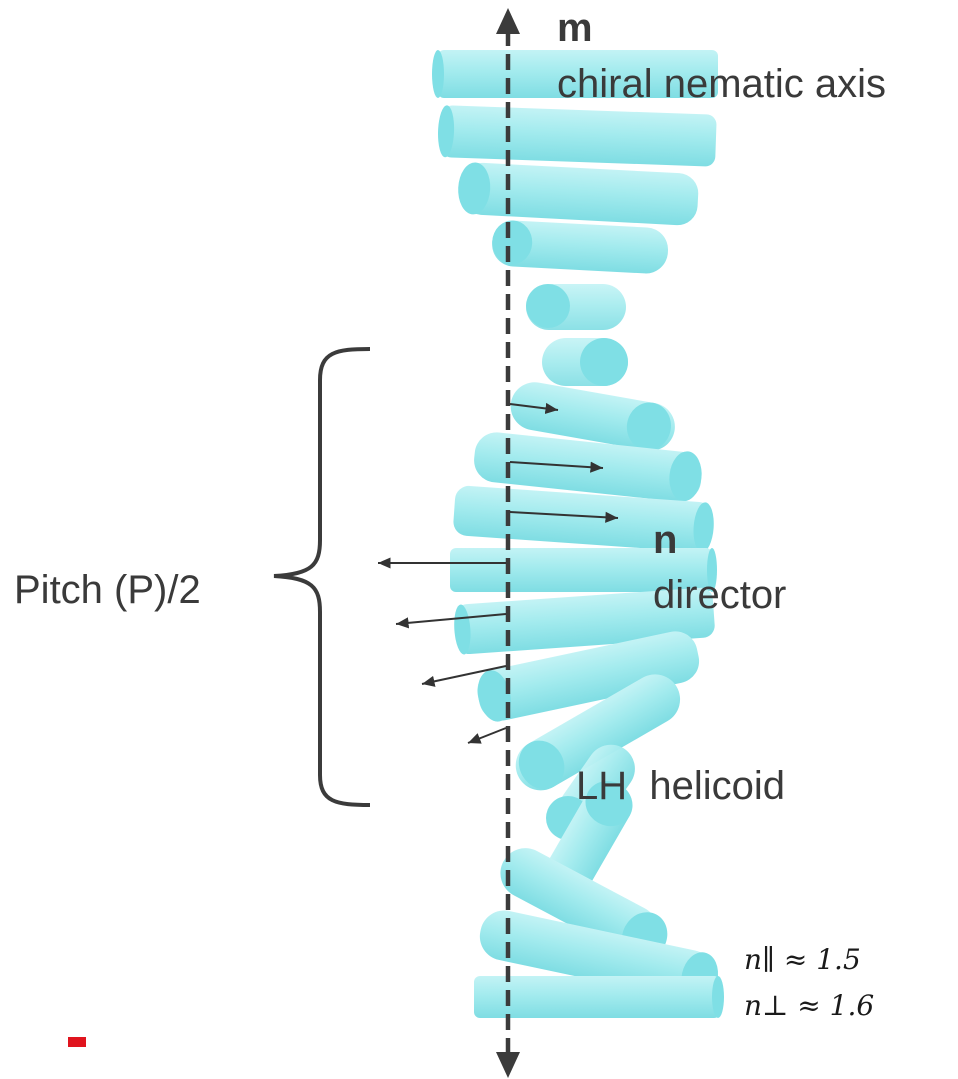 The image size is (958, 1079). I want to click on axis-arrow-top, so click(508, 21).